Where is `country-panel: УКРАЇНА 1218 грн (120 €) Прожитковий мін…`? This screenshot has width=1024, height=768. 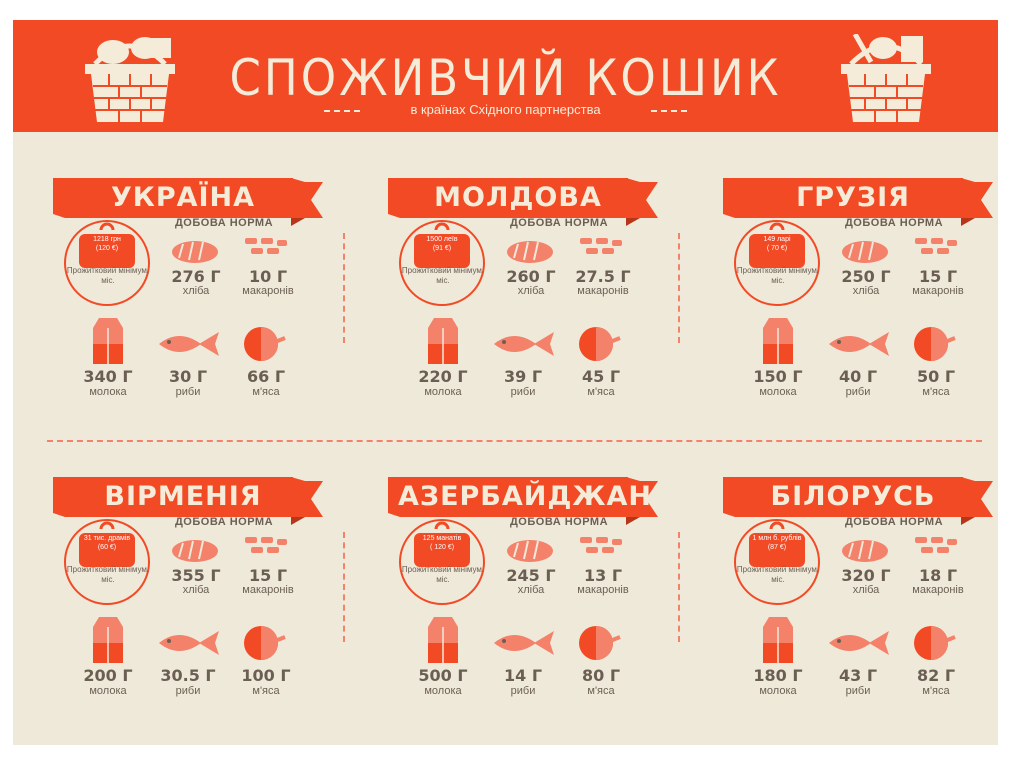
country-panel: УКРАЇНА 1218 грн (120 €) Прожитковий мін… is located at coordinates (203, 293).